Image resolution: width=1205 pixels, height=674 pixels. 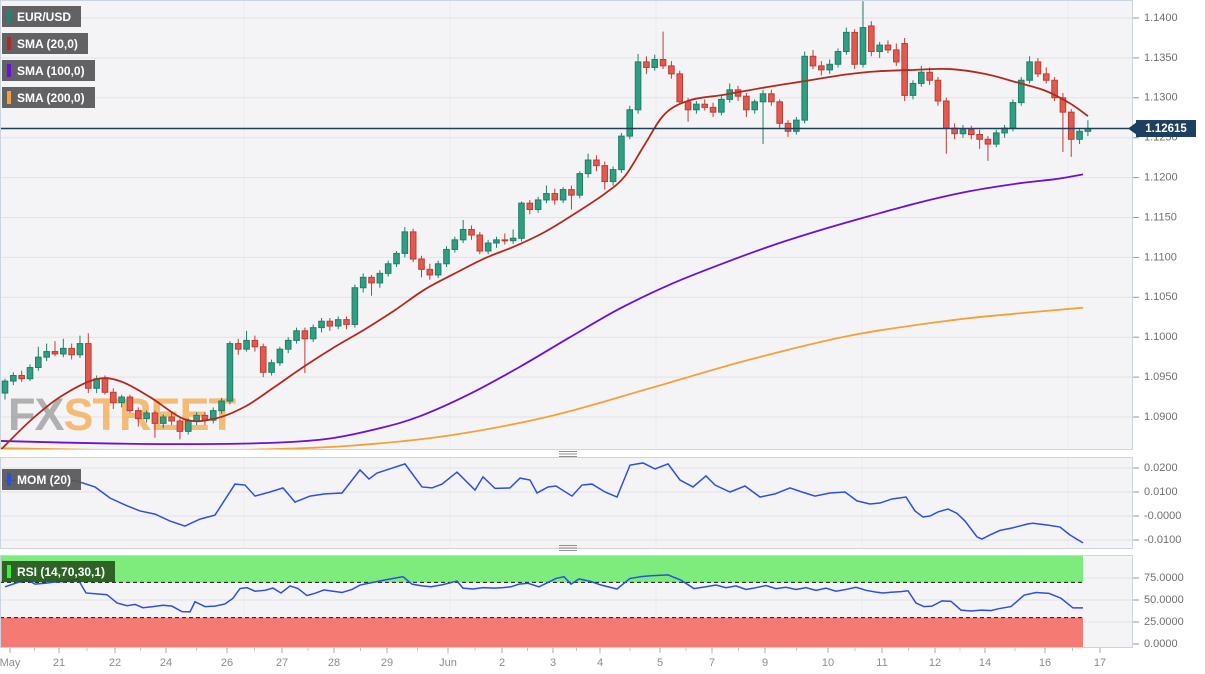 What do you see at coordinates (282, 663) in the screenshot?
I see `x-axis-label: 27` at bounding box center [282, 663].